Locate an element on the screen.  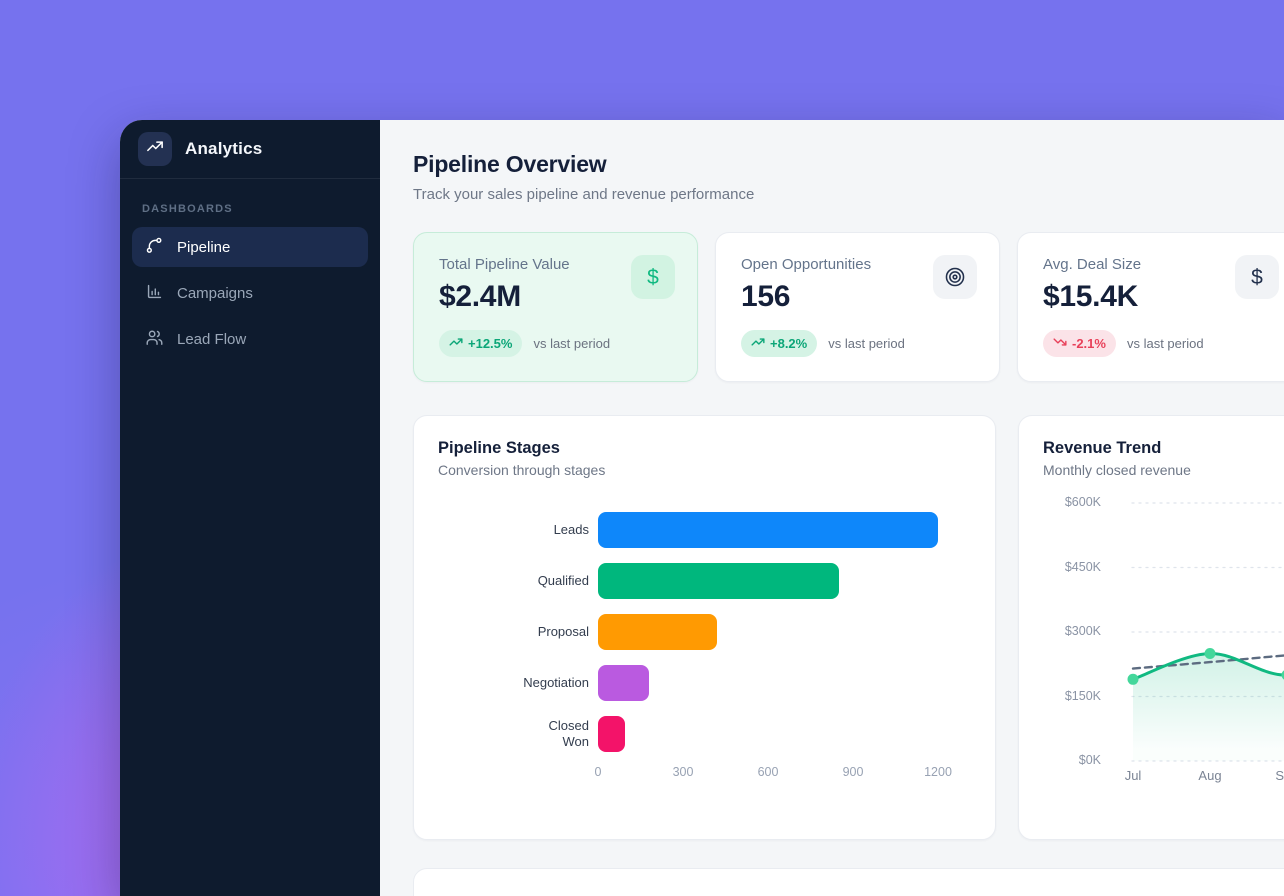
sidebar-item-label: Lead Flow is located at coordinates (212, 339).